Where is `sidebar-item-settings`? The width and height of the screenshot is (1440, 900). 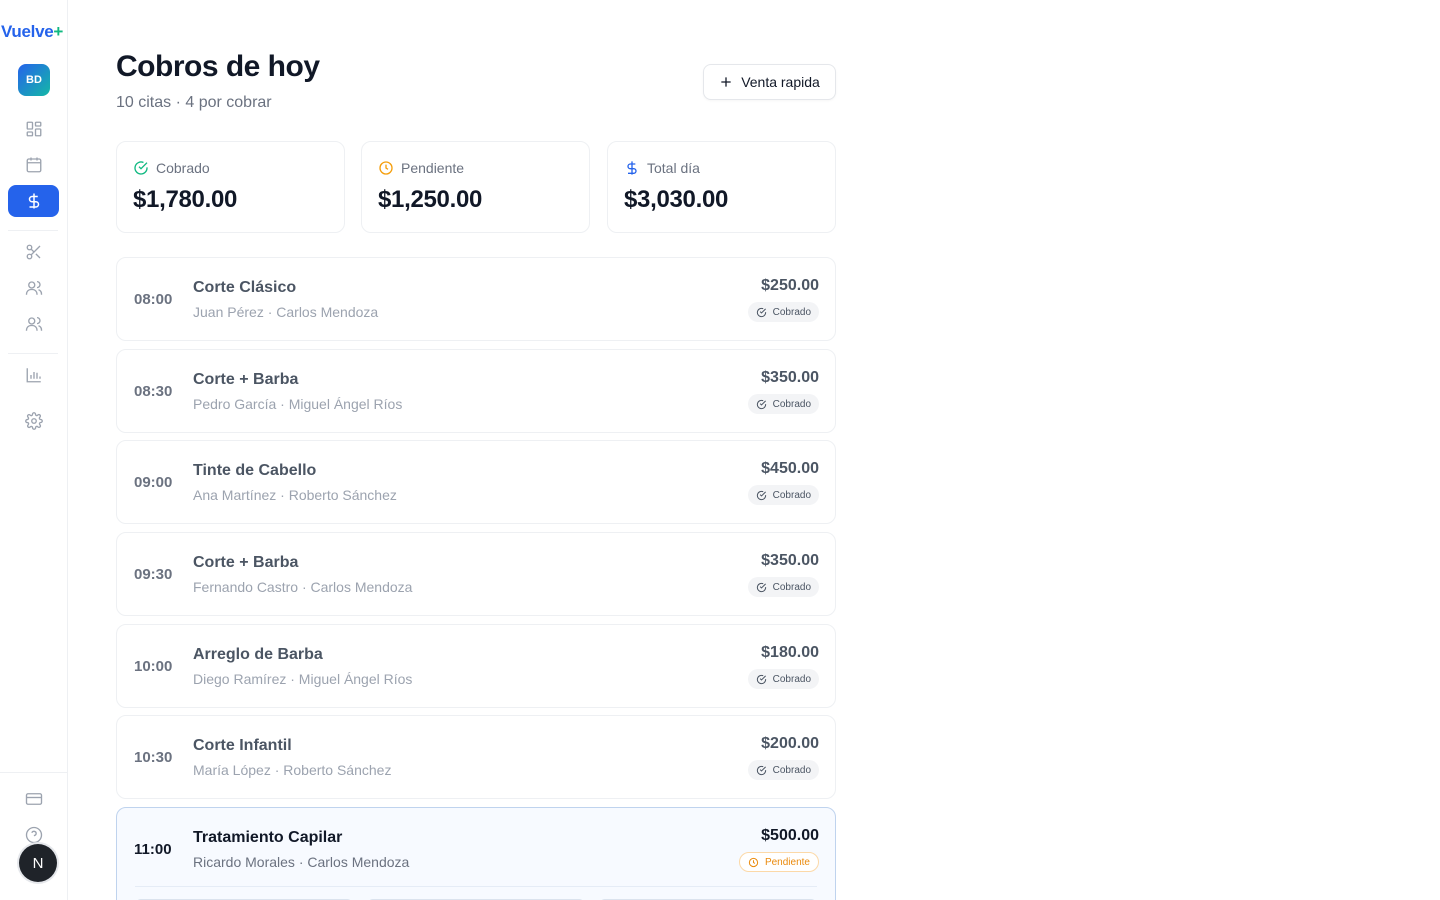
sidebar-item-settings is located at coordinates (33, 421).